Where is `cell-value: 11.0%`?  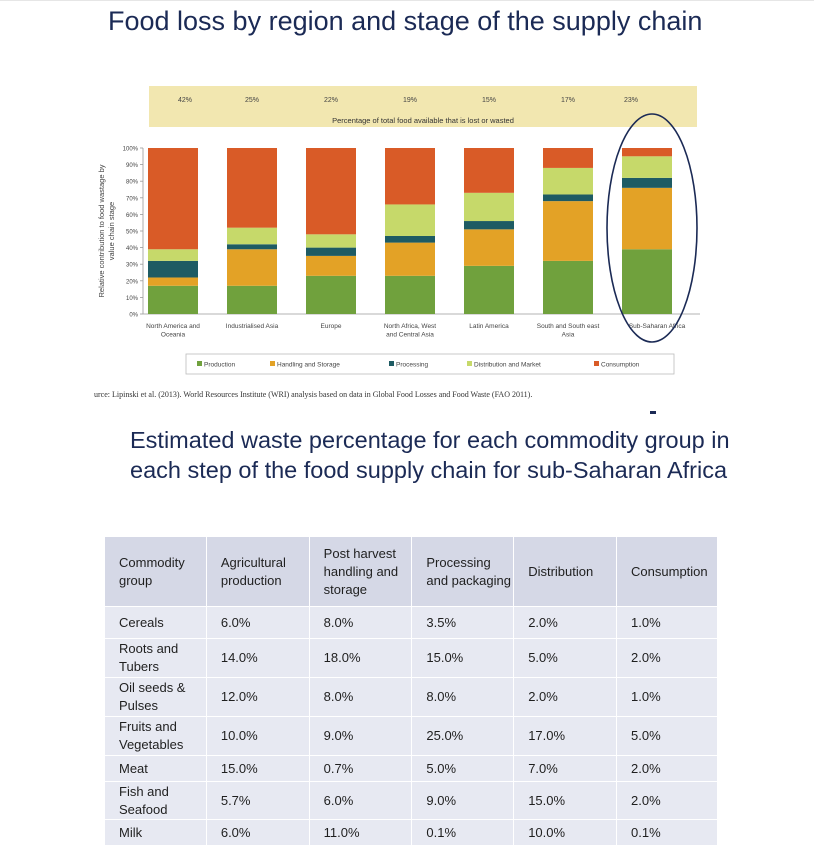 cell-value: 11.0% is located at coordinates (360, 832).